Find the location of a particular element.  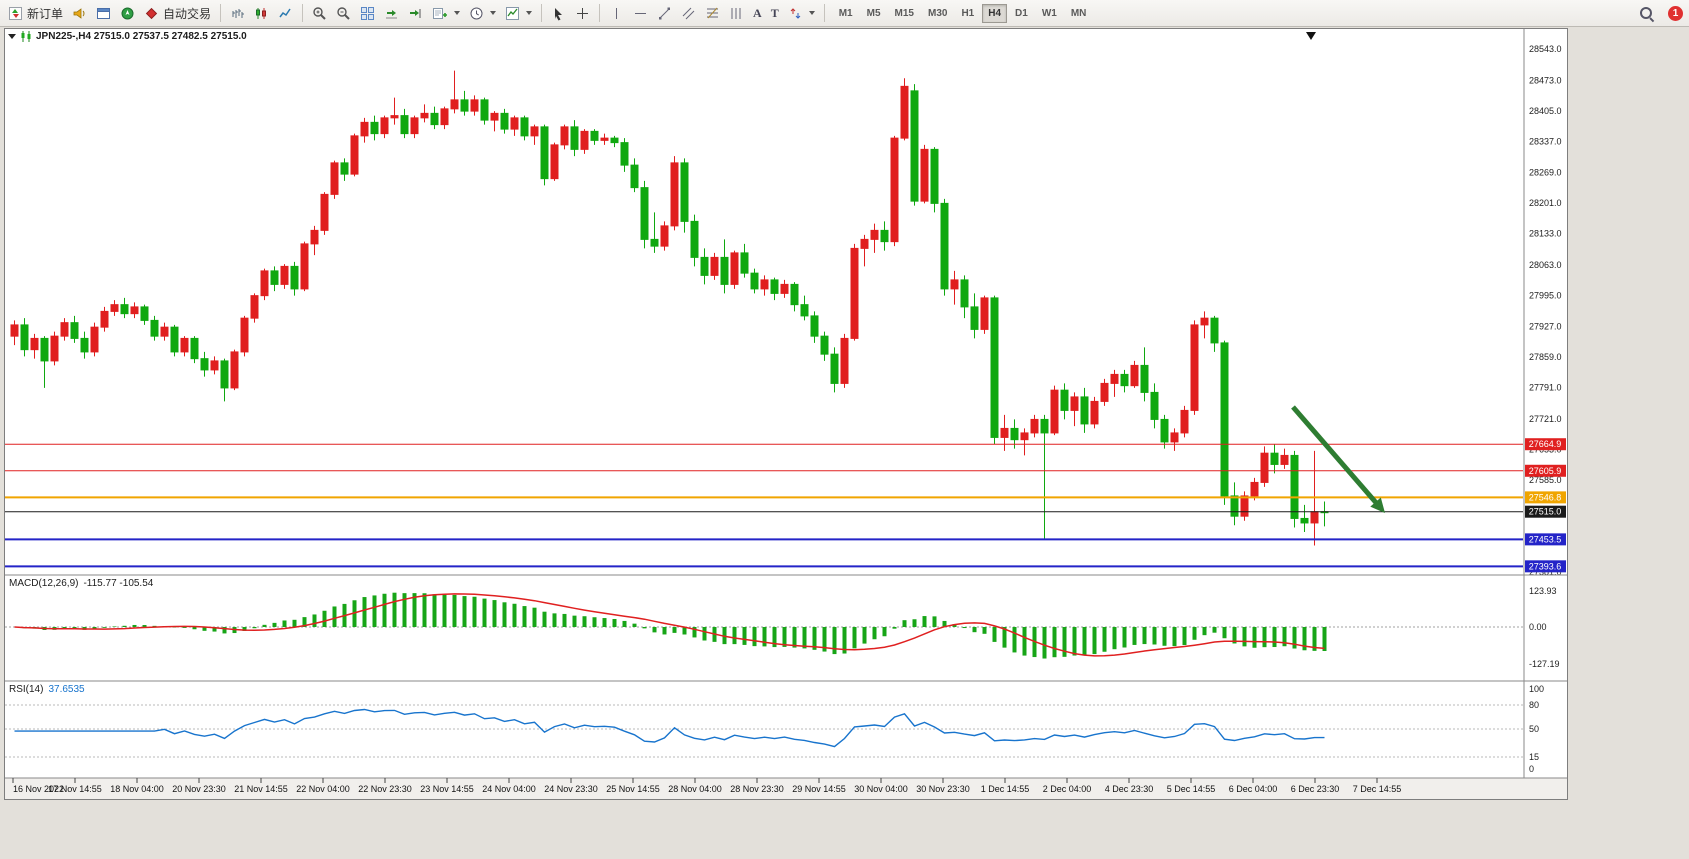

zoom-out-icon is located at coordinates (343, 13).